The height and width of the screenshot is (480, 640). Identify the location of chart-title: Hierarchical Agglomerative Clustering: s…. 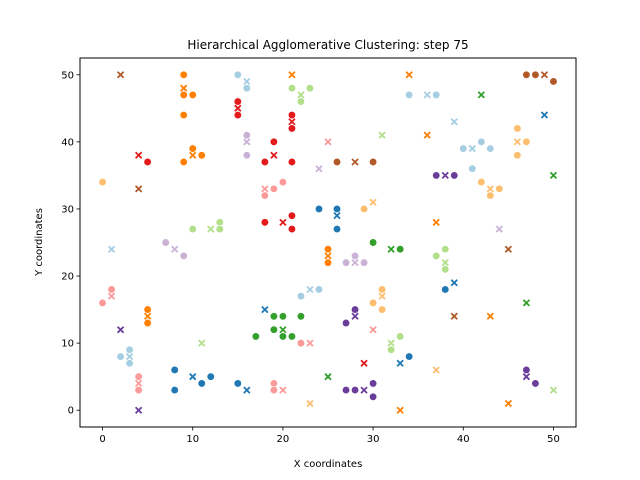
(327, 45).